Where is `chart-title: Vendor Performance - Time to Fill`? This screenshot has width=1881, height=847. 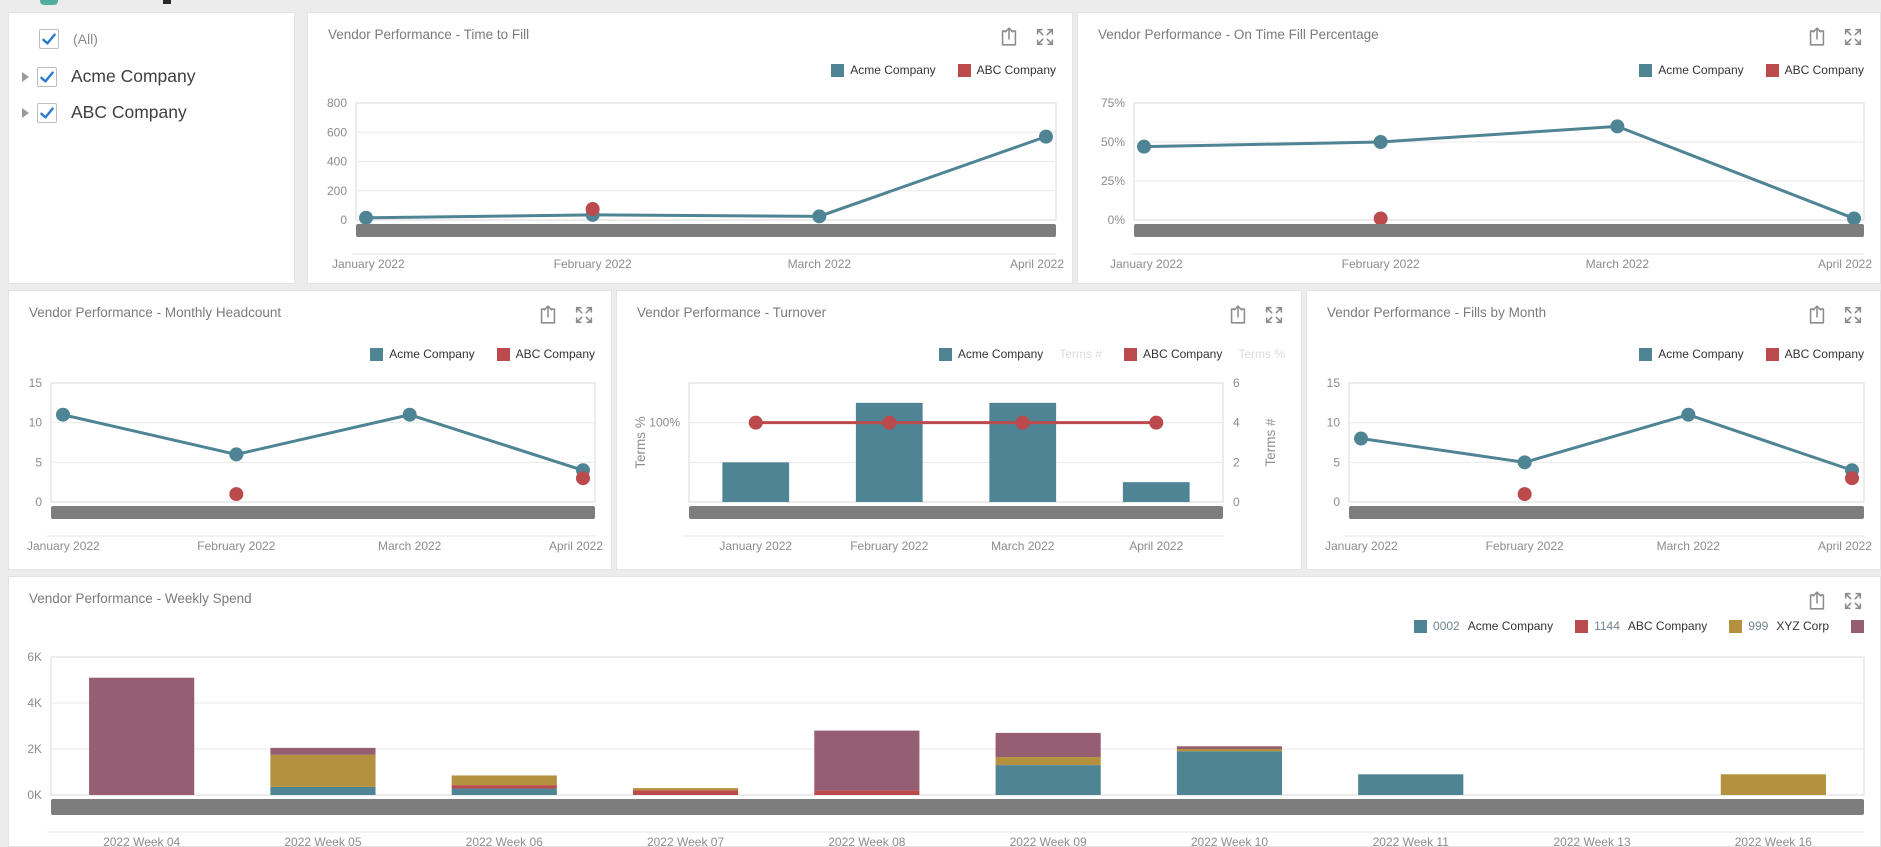 chart-title: Vendor Performance - Time to Fill is located at coordinates (429, 34).